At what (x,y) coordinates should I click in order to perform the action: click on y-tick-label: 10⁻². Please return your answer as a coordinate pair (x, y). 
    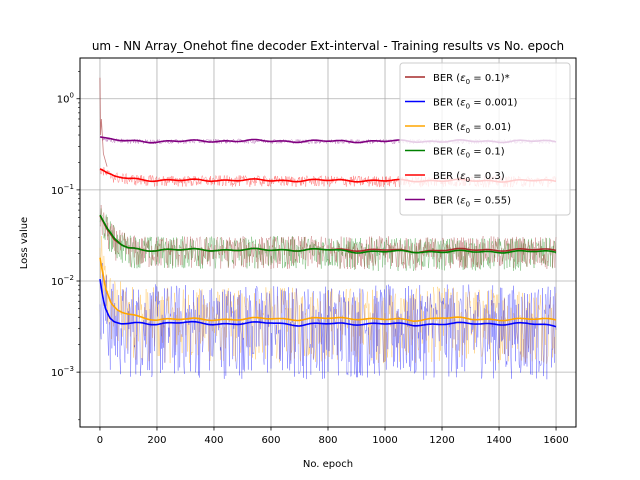
    Looking at the image, I should click on (62, 281).